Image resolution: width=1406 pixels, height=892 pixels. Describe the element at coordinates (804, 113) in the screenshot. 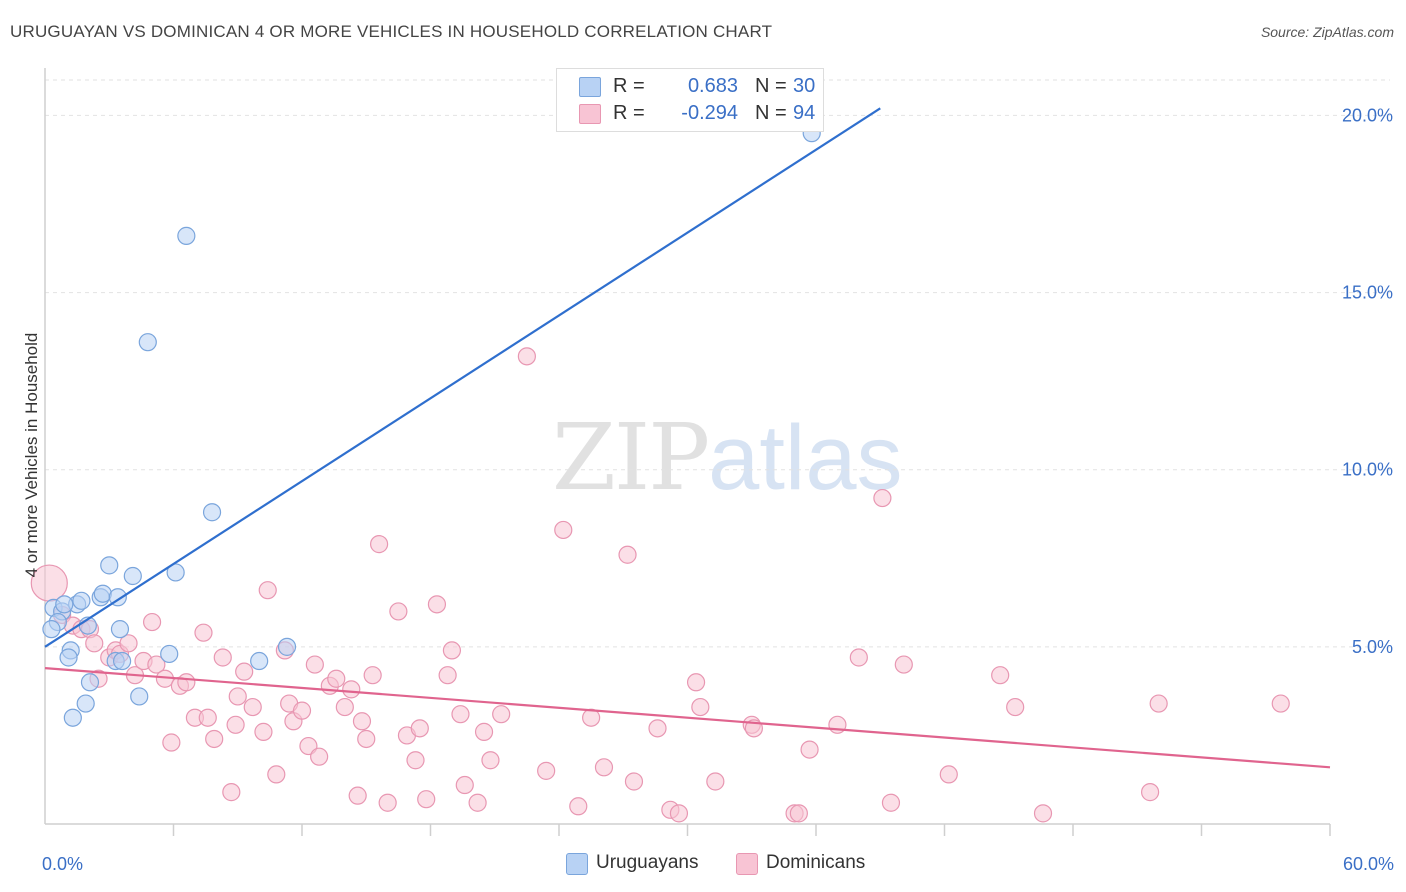

I see `n-value: 94` at that location.